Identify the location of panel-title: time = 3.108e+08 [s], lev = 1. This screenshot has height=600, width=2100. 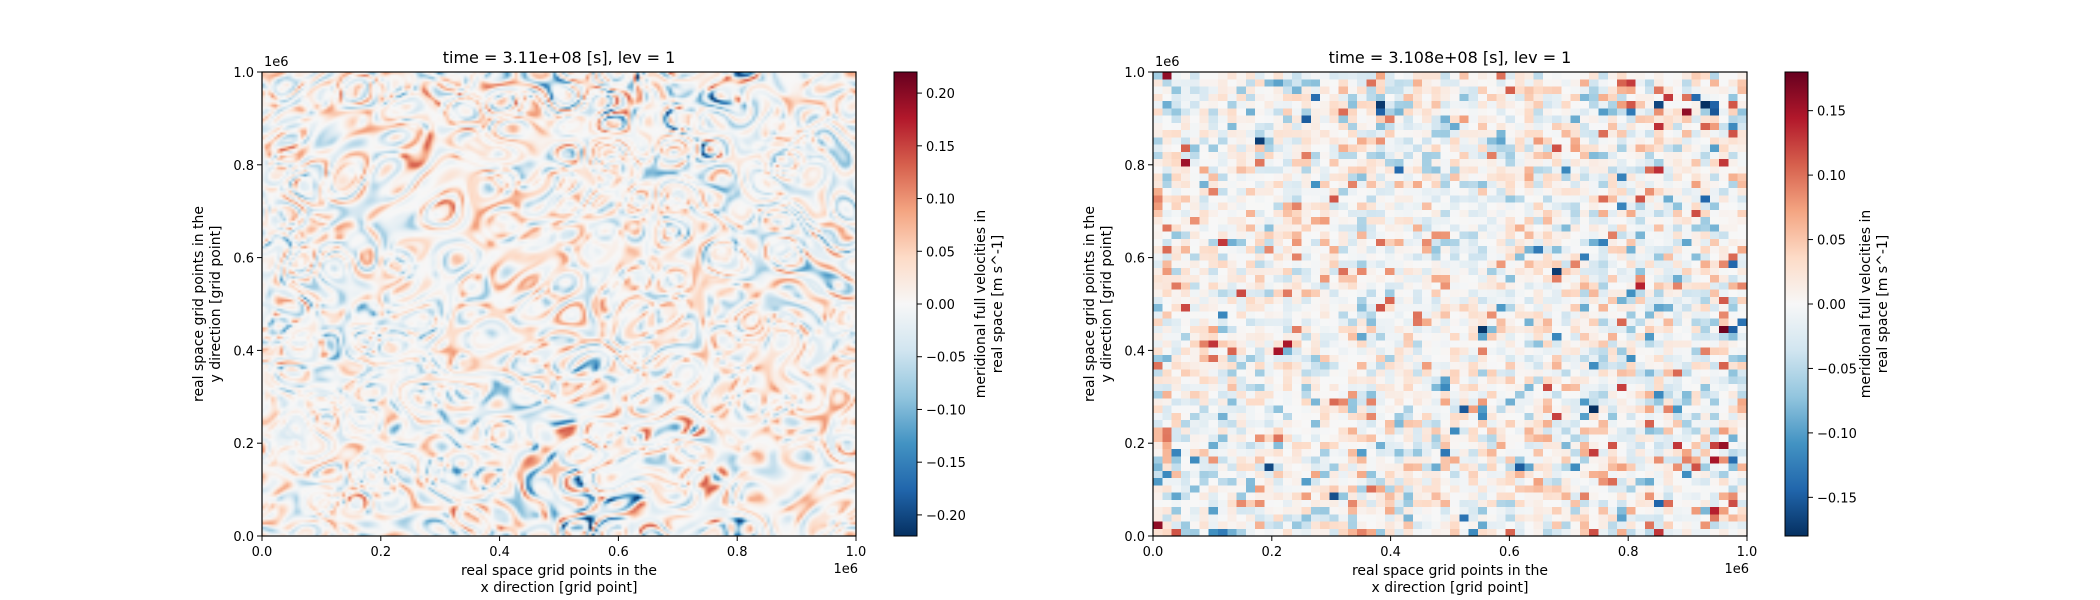
(1450, 57).